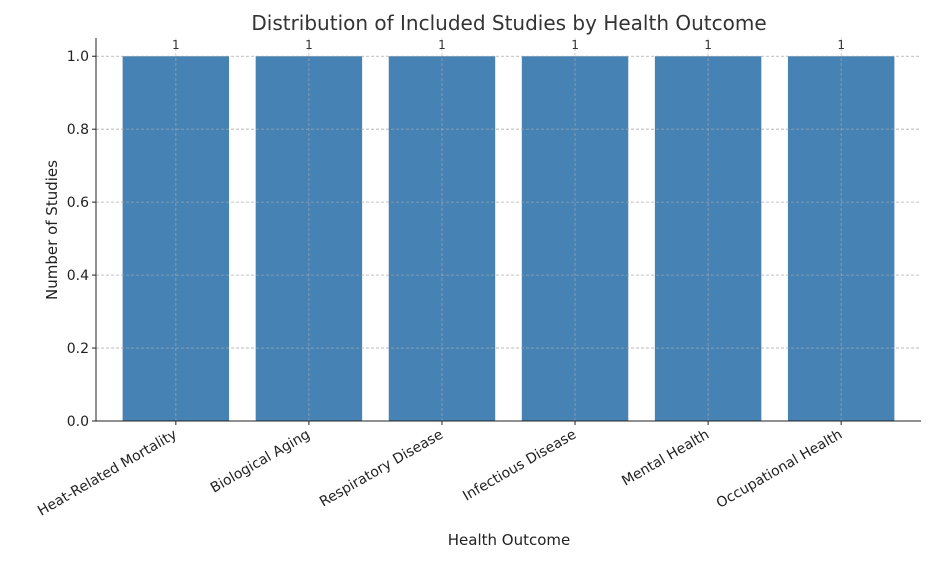  Describe the element at coordinates (519, 466) in the screenshot. I see `x-tick-label: Infectious Disease` at that location.